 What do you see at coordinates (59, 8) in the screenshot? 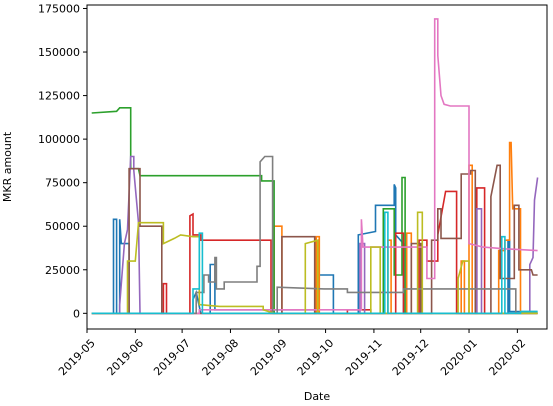
I see `y-tick-label: 175000` at bounding box center [59, 8].